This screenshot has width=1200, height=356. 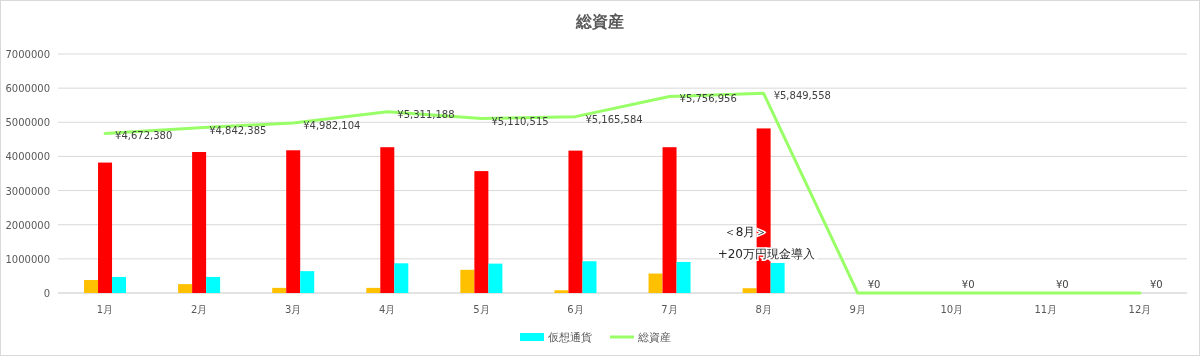 I want to click on y-tick-label: 7000000, so click(x=27, y=54).